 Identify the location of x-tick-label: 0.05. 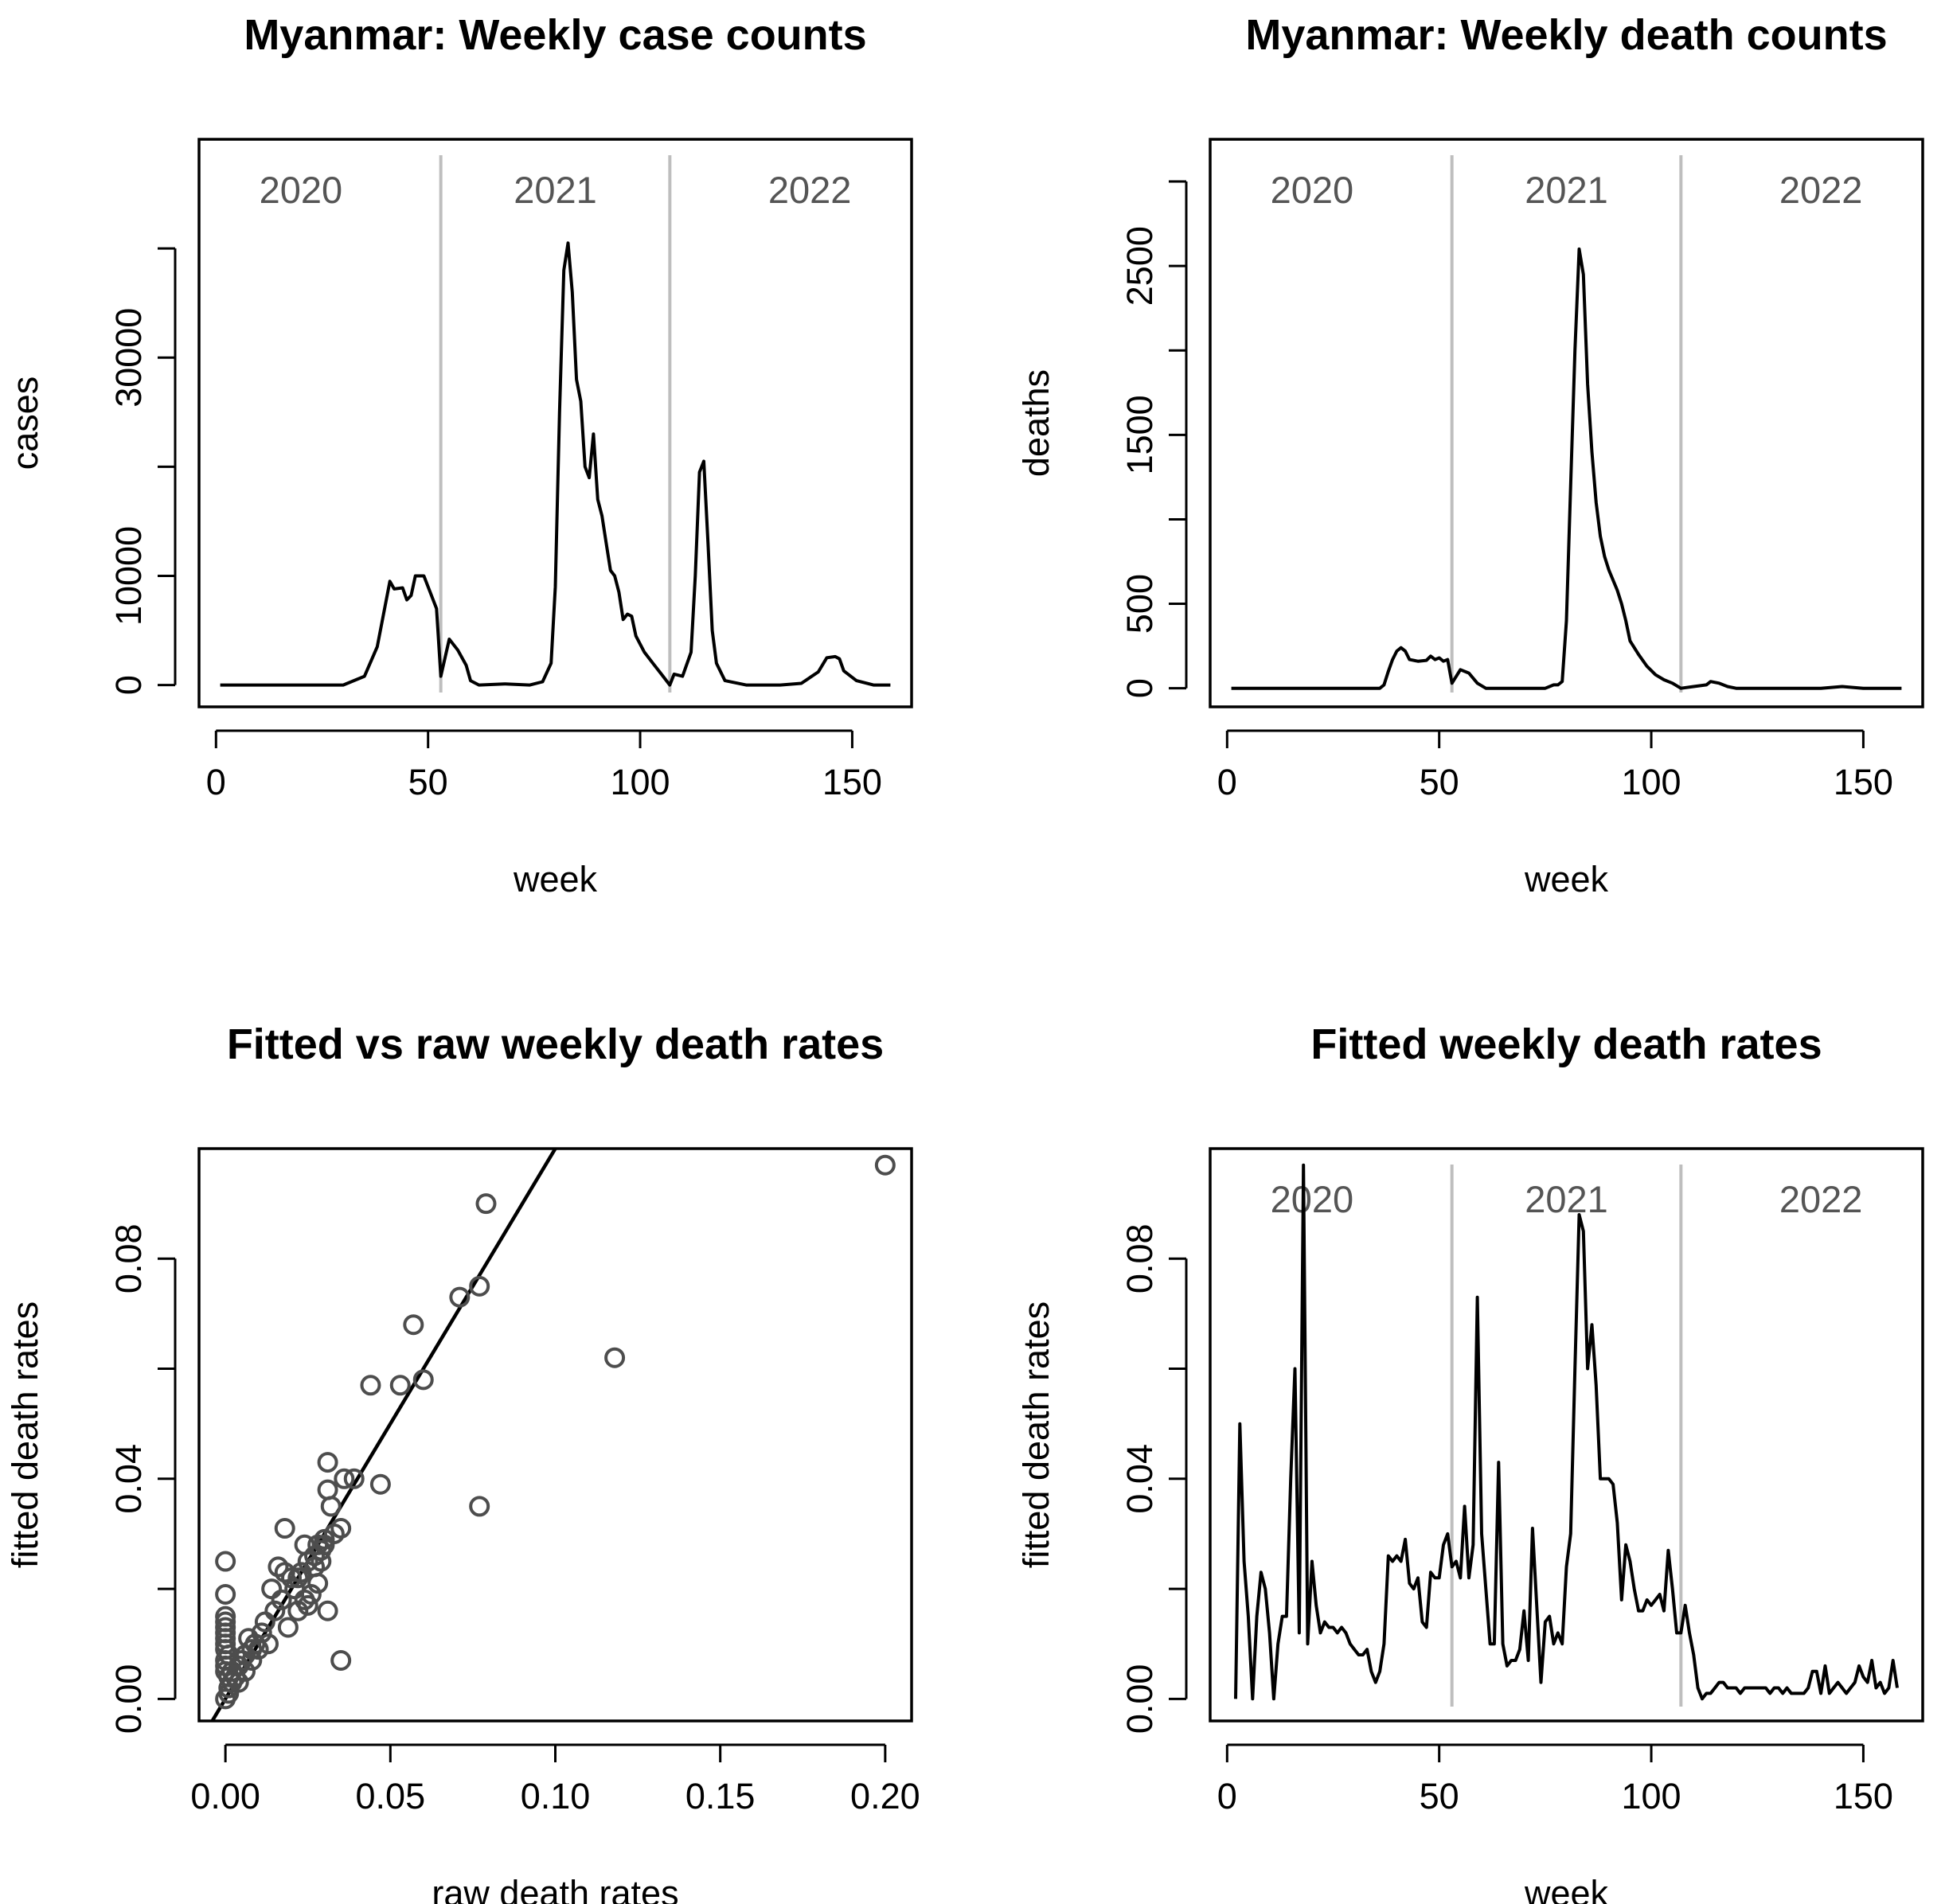
(391, 1796).